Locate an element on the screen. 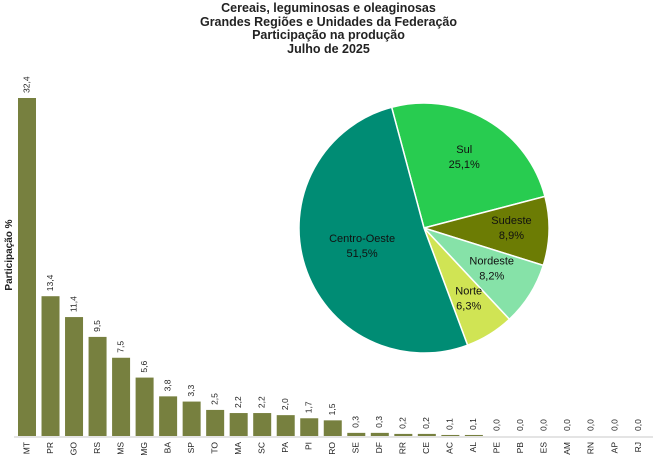 This screenshot has width=657, height=462. value-label-PI: 1,7 is located at coordinates (308, 407).